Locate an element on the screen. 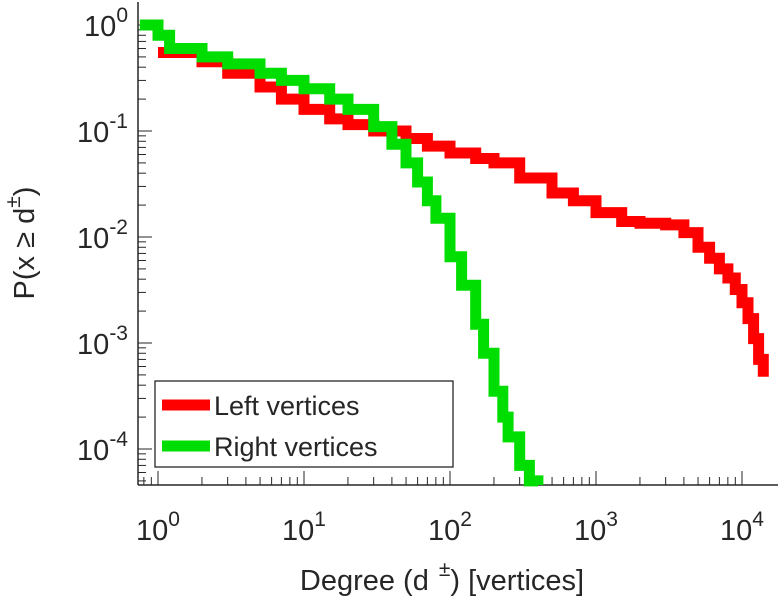  legend-box is located at coordinates (304, 424).